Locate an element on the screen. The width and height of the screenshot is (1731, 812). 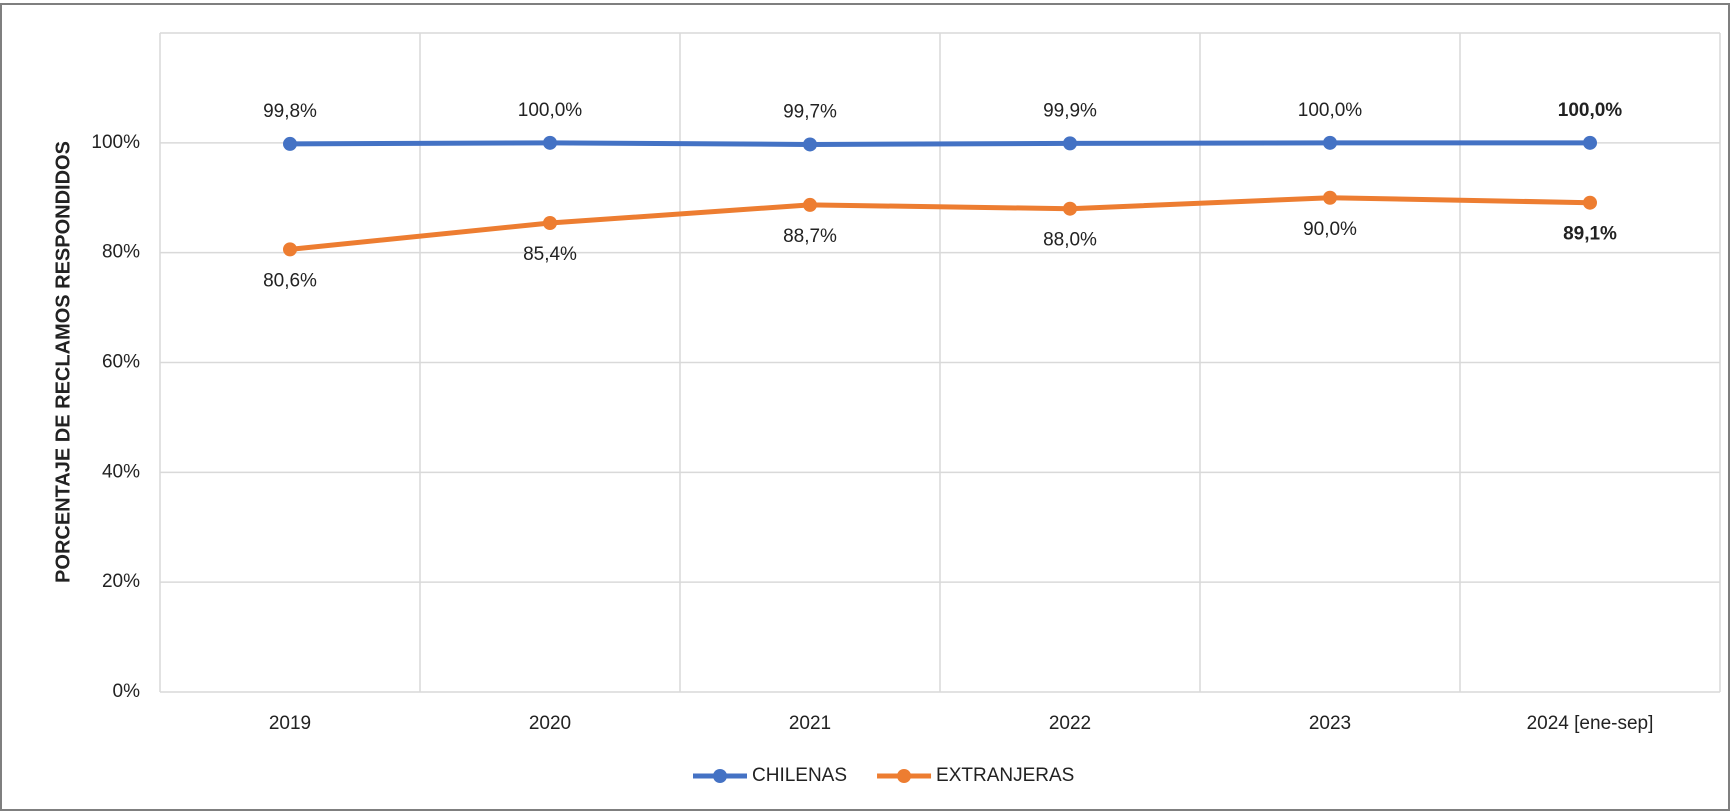
x-tick-label: 2019 is located at coordinates (290, 723).